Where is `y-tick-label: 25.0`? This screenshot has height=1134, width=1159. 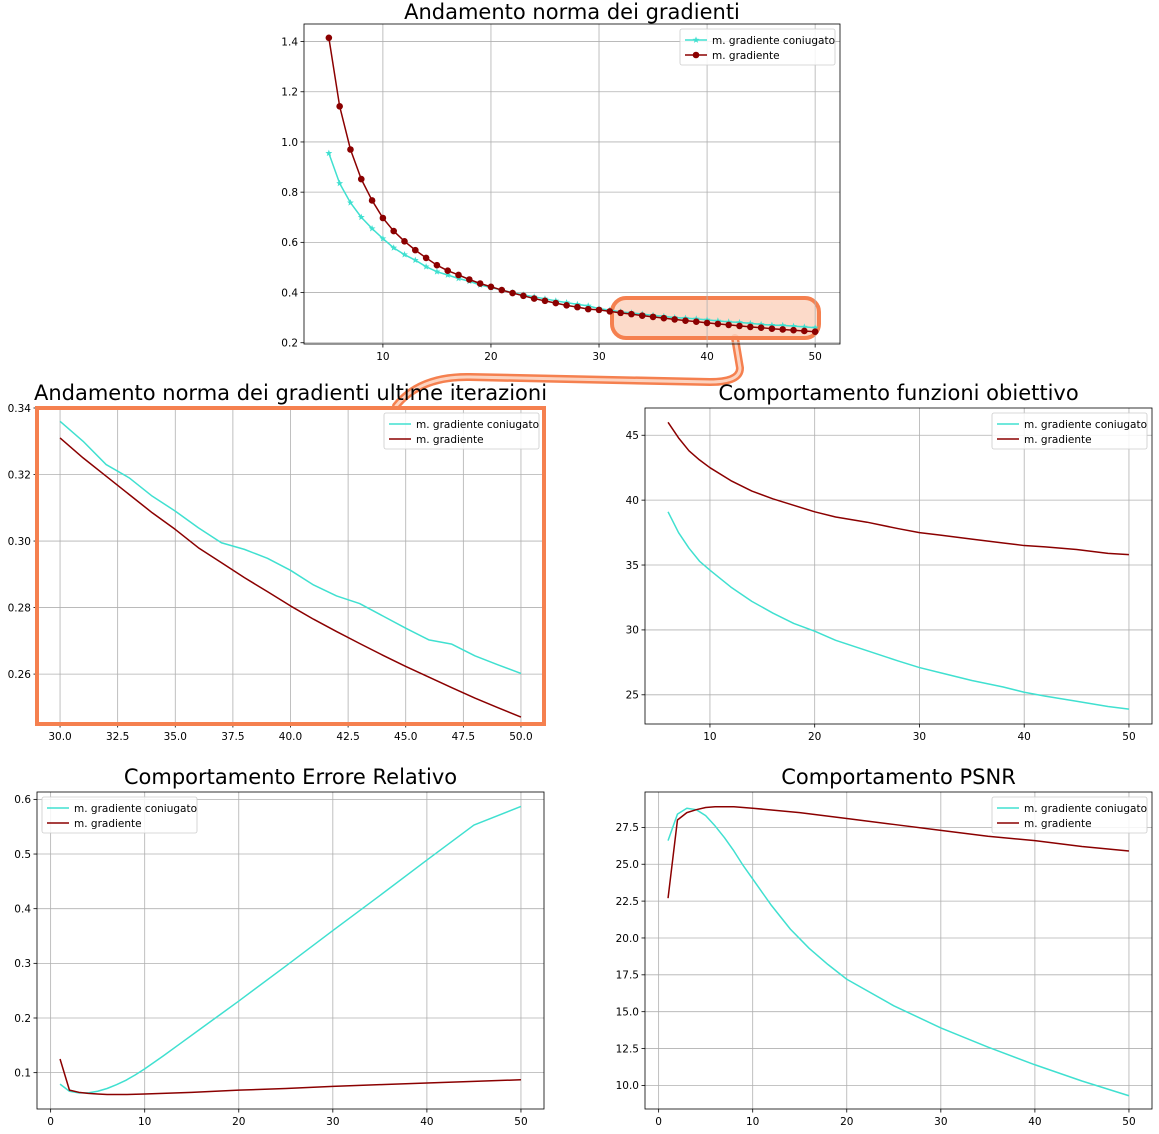
y-tick-label: 25.0 is located at coordinates (627, 865).